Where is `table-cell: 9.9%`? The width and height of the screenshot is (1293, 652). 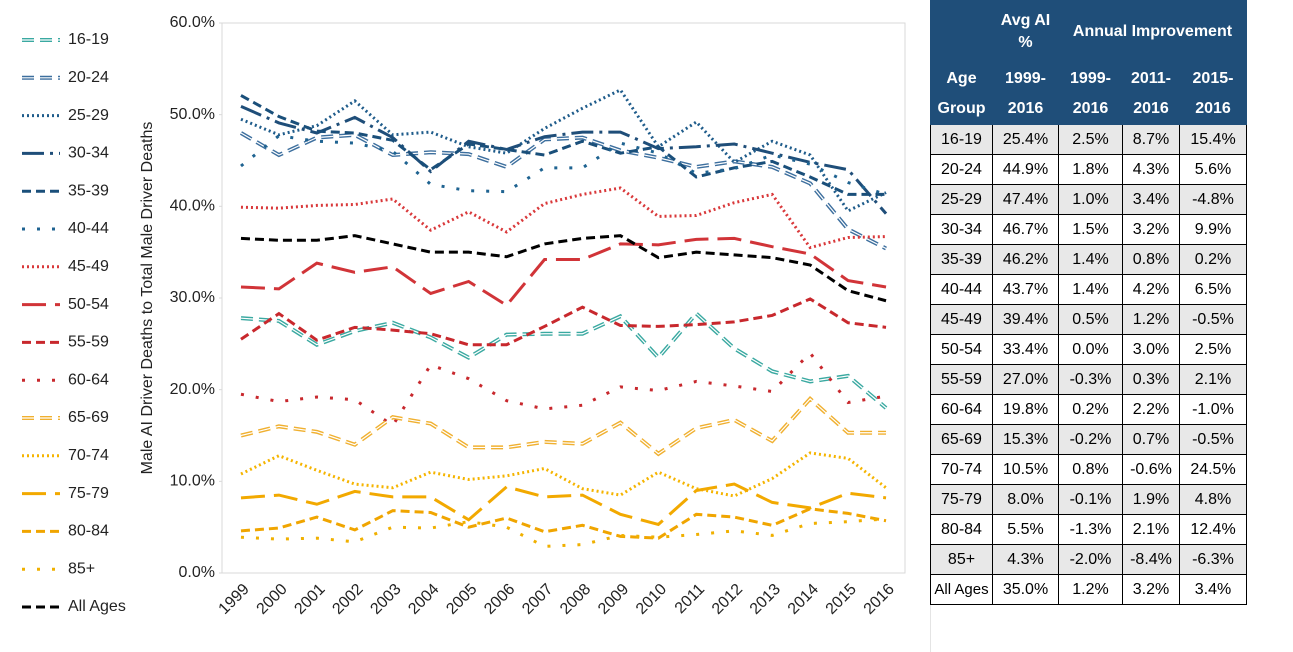 table-cell: 9.9% is located at coordinates (1213, 229).